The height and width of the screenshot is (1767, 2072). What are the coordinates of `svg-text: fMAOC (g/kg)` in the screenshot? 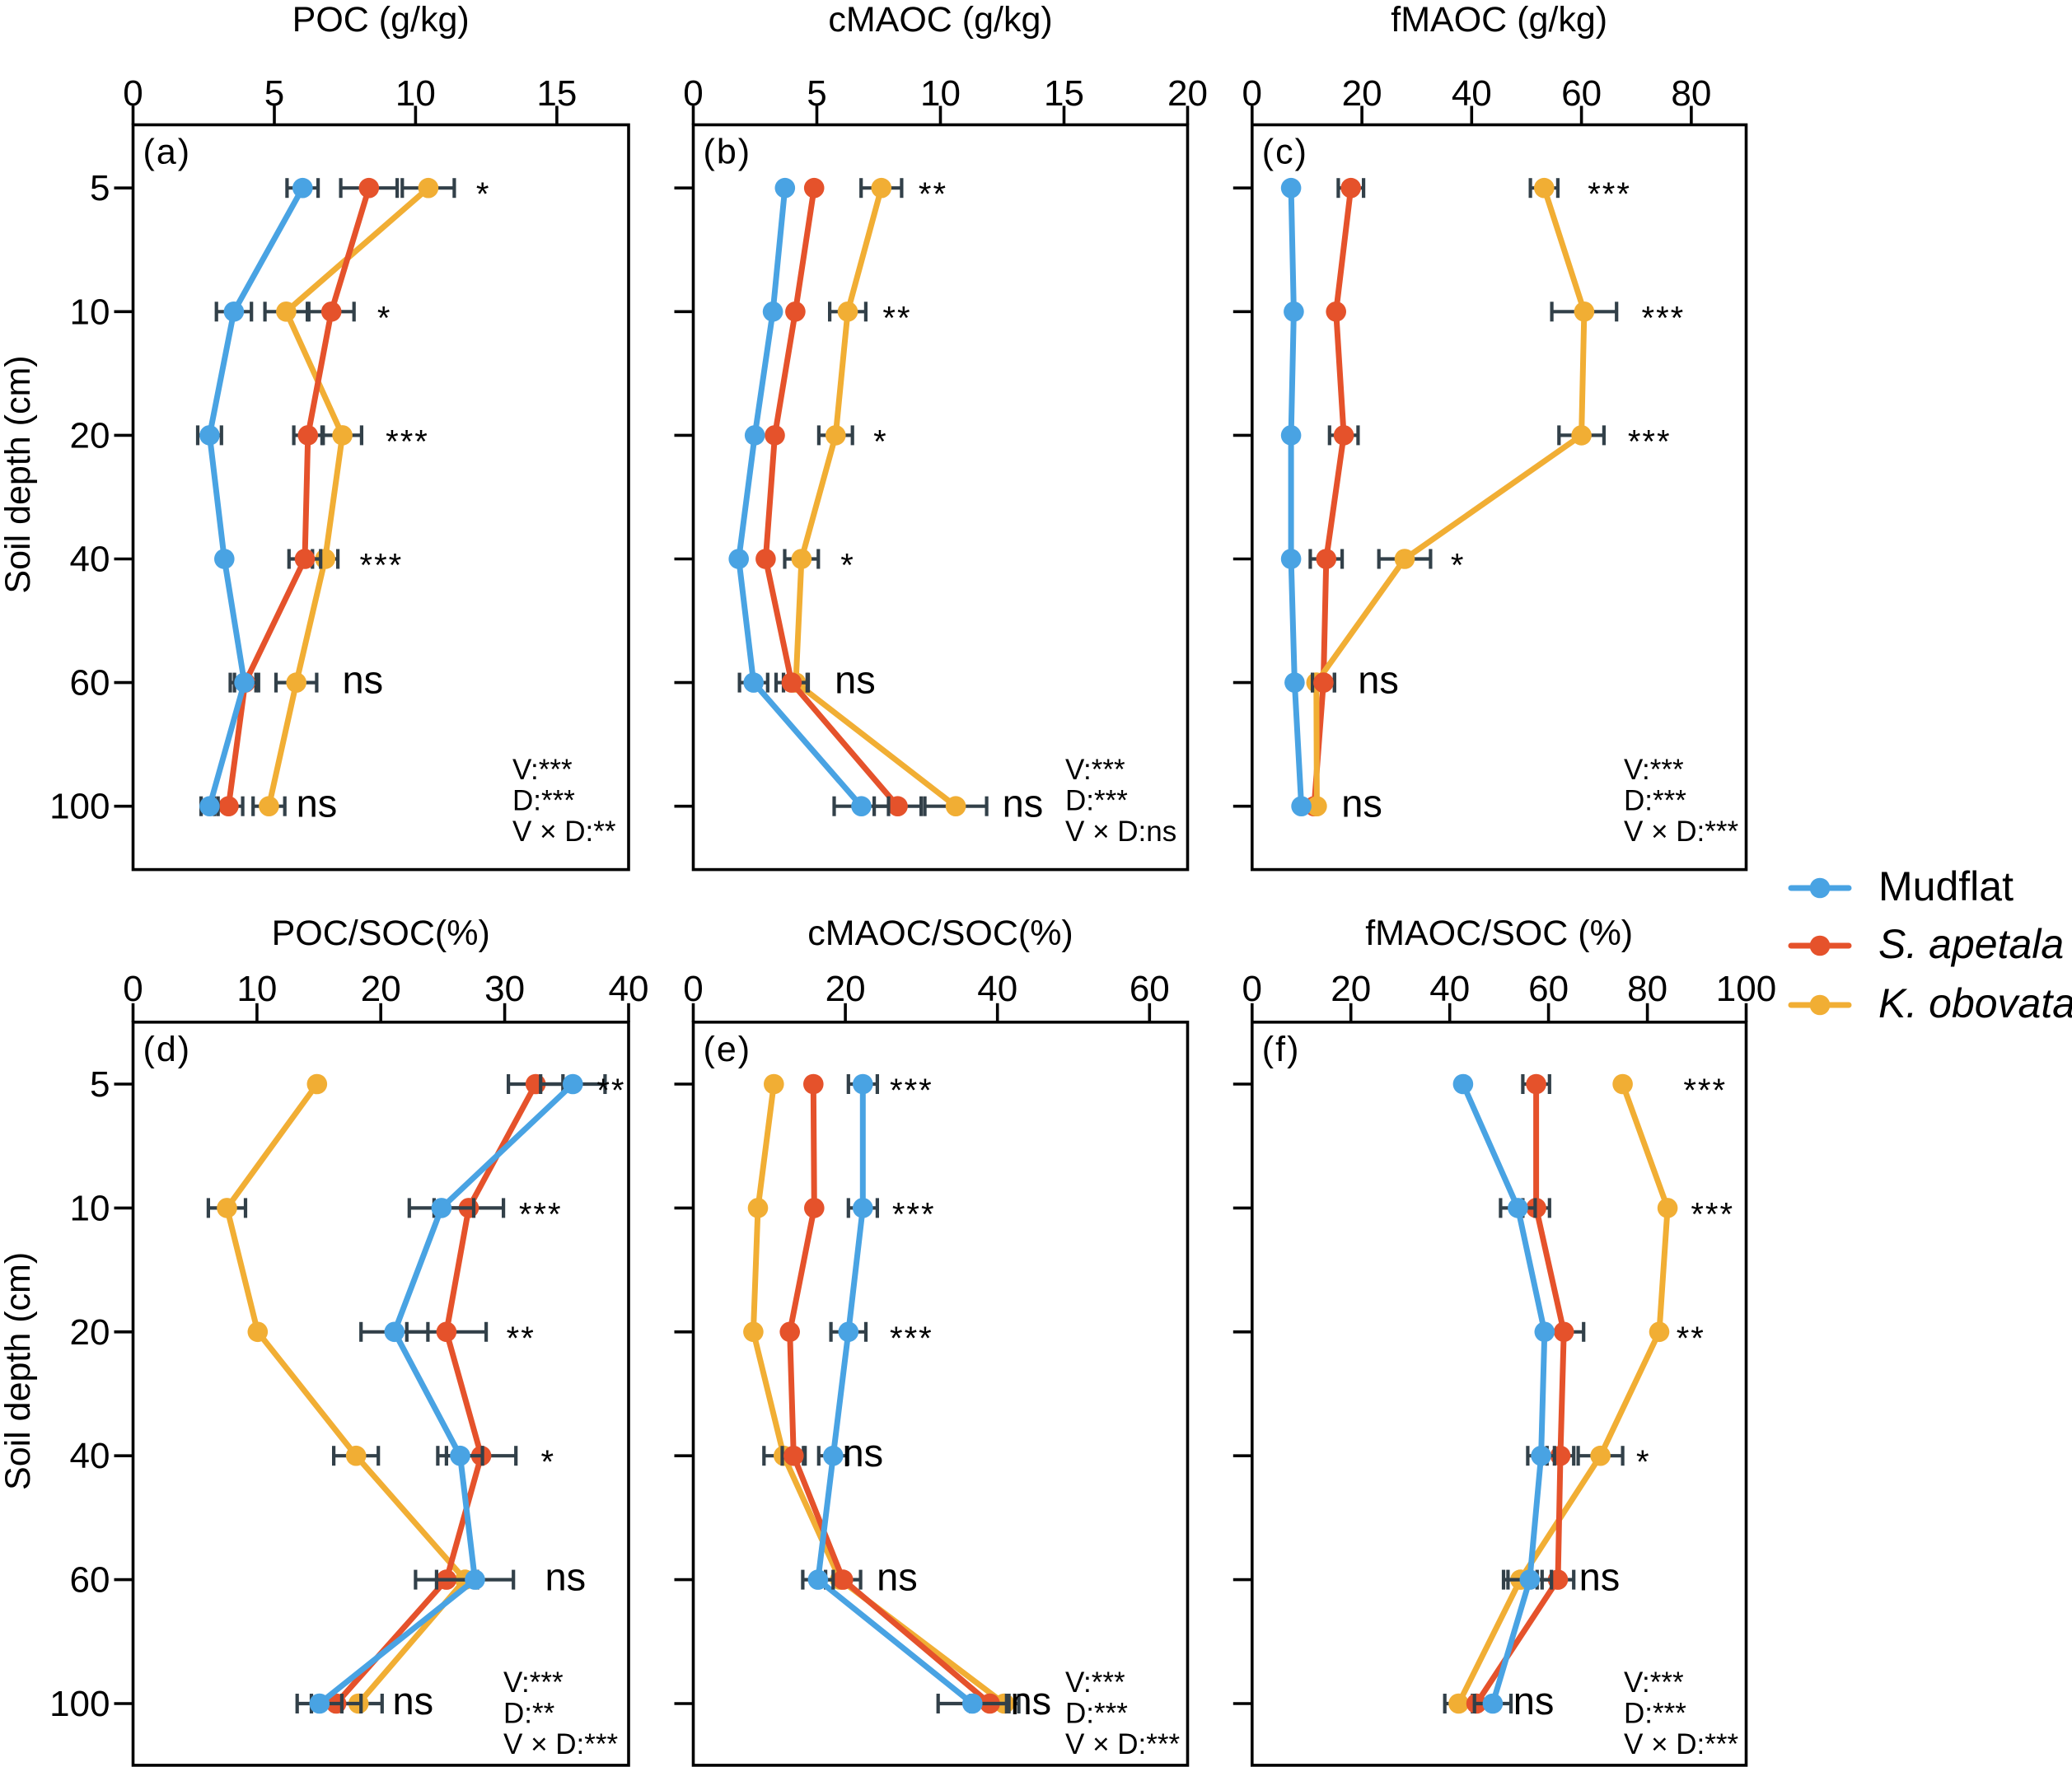 It's located at (1499, 20).